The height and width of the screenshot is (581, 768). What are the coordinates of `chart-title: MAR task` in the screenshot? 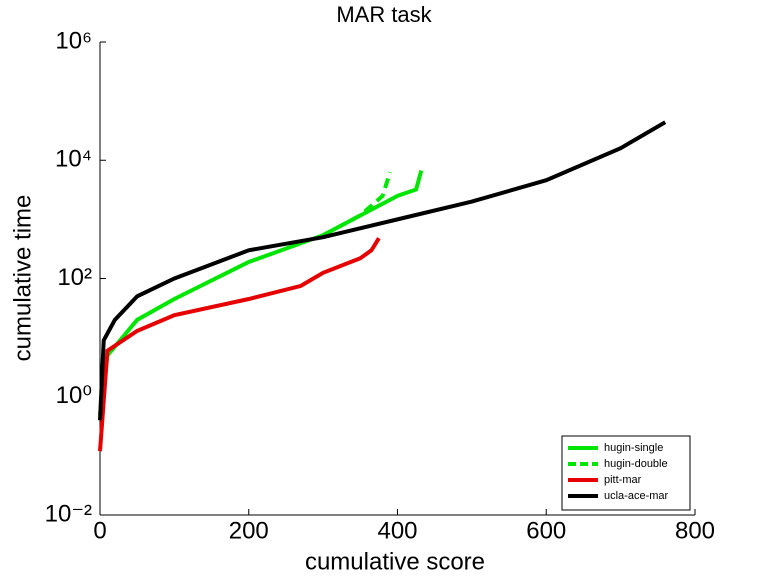 It's located at (384, 14).